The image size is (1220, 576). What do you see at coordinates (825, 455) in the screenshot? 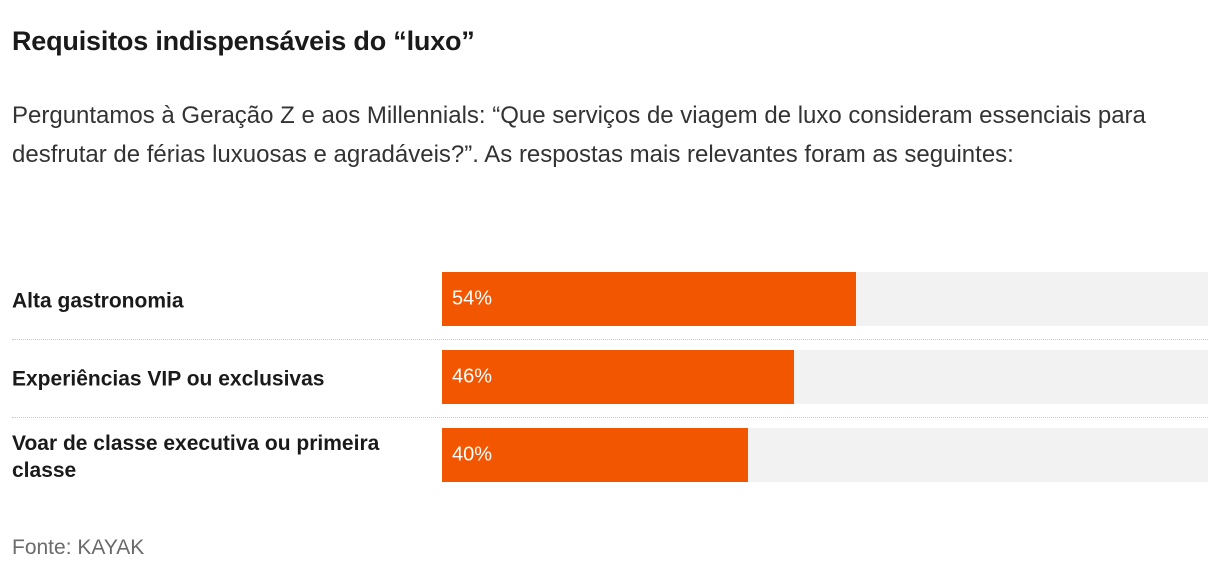
I see `bar-track: 40%` at bounding box center [825, 455].